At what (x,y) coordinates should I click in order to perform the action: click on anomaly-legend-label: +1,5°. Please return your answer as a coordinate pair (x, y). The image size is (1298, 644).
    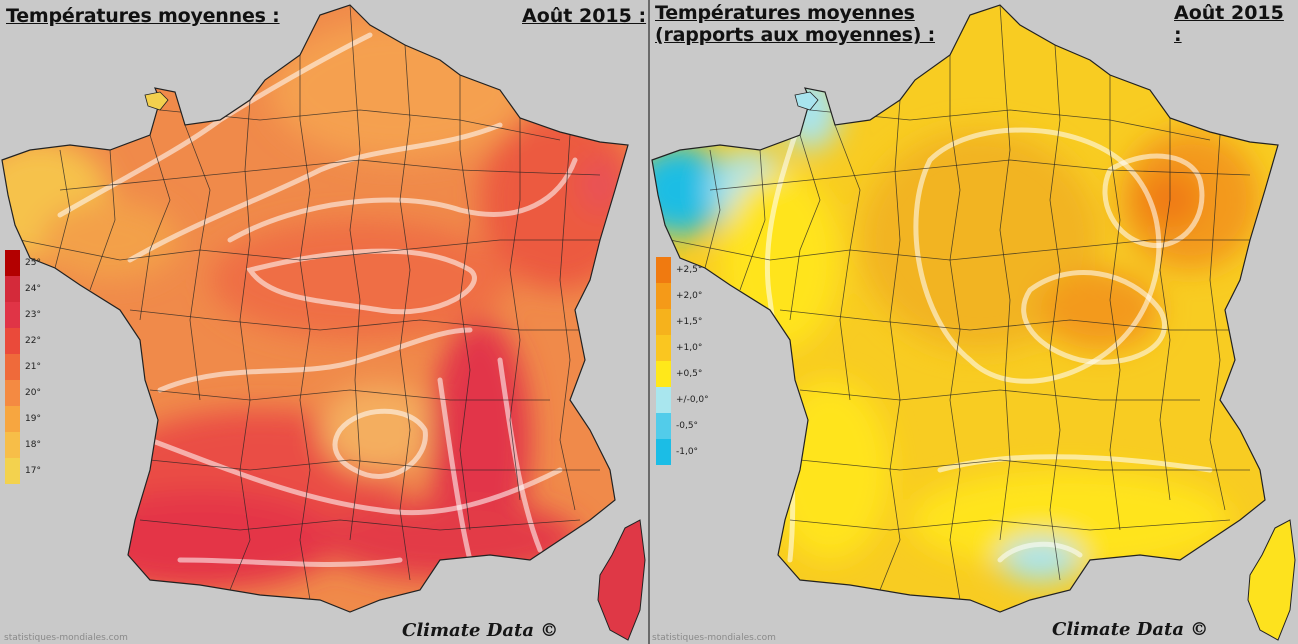
    Looking at the image, I should click on (689, 322).